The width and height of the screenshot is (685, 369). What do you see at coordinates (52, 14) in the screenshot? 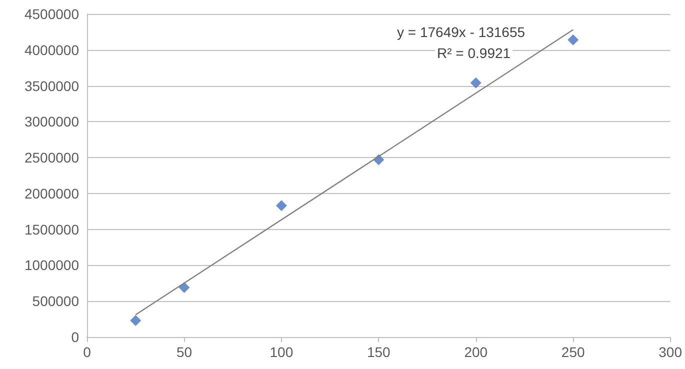
I see `y-tick-label: 4500000` at bounding box center [52, 14].